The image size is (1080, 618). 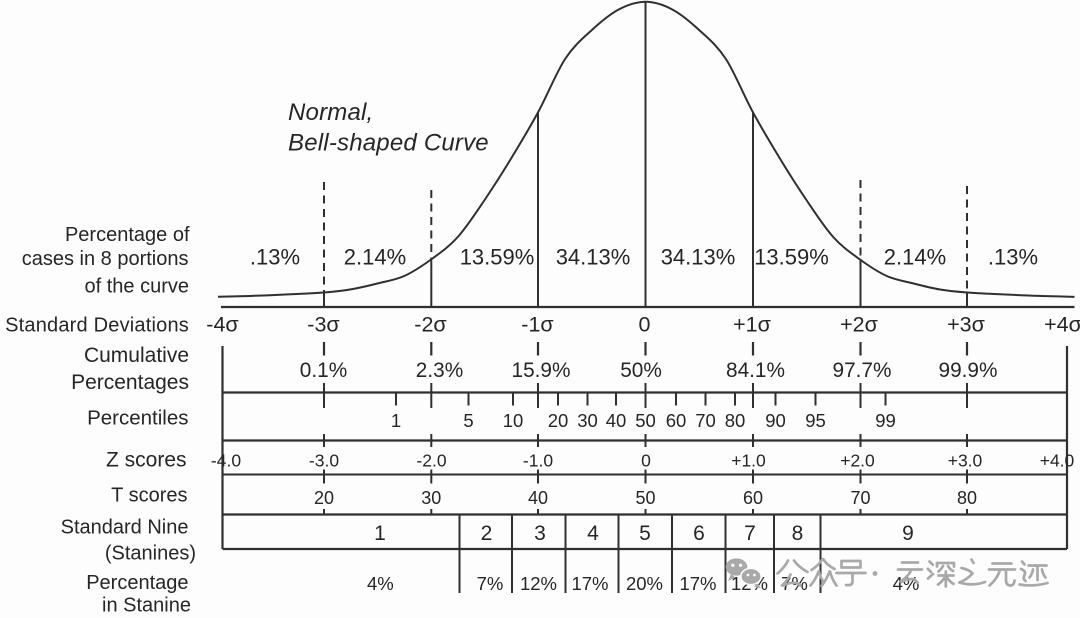 What do you see at coordinates (965, 461) in the screenshot?
I see `svg-text: +3.0` at bounding box center [965, 461].